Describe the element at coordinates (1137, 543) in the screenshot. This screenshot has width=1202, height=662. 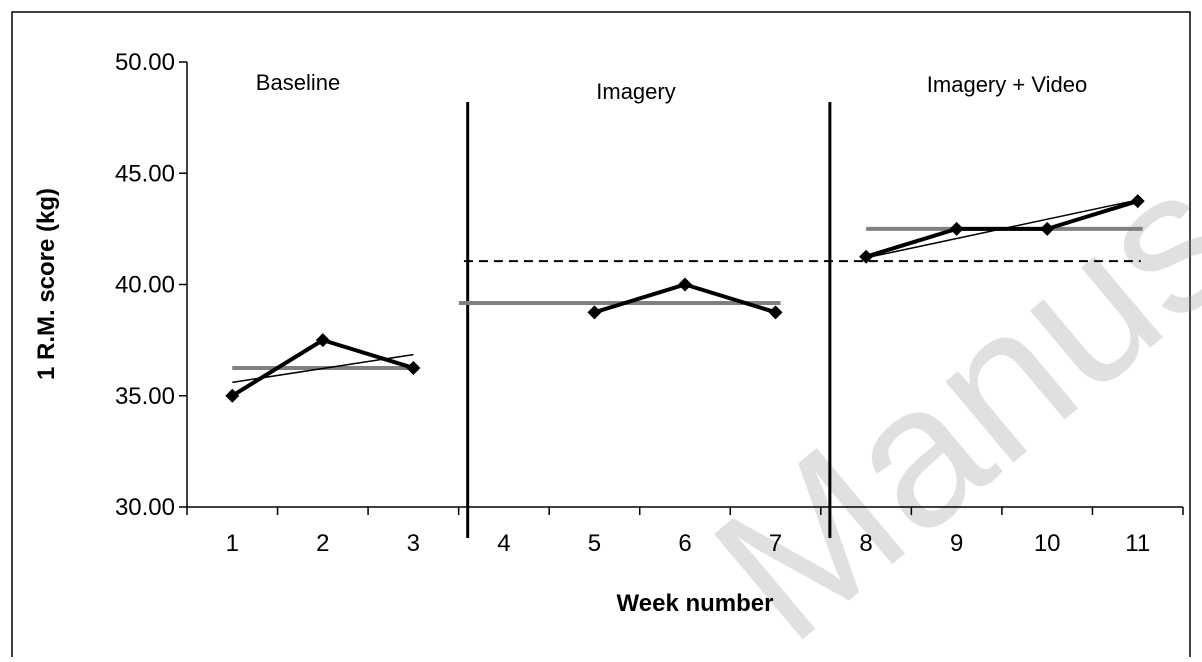
I see `x-tick-label: 11` at that location.